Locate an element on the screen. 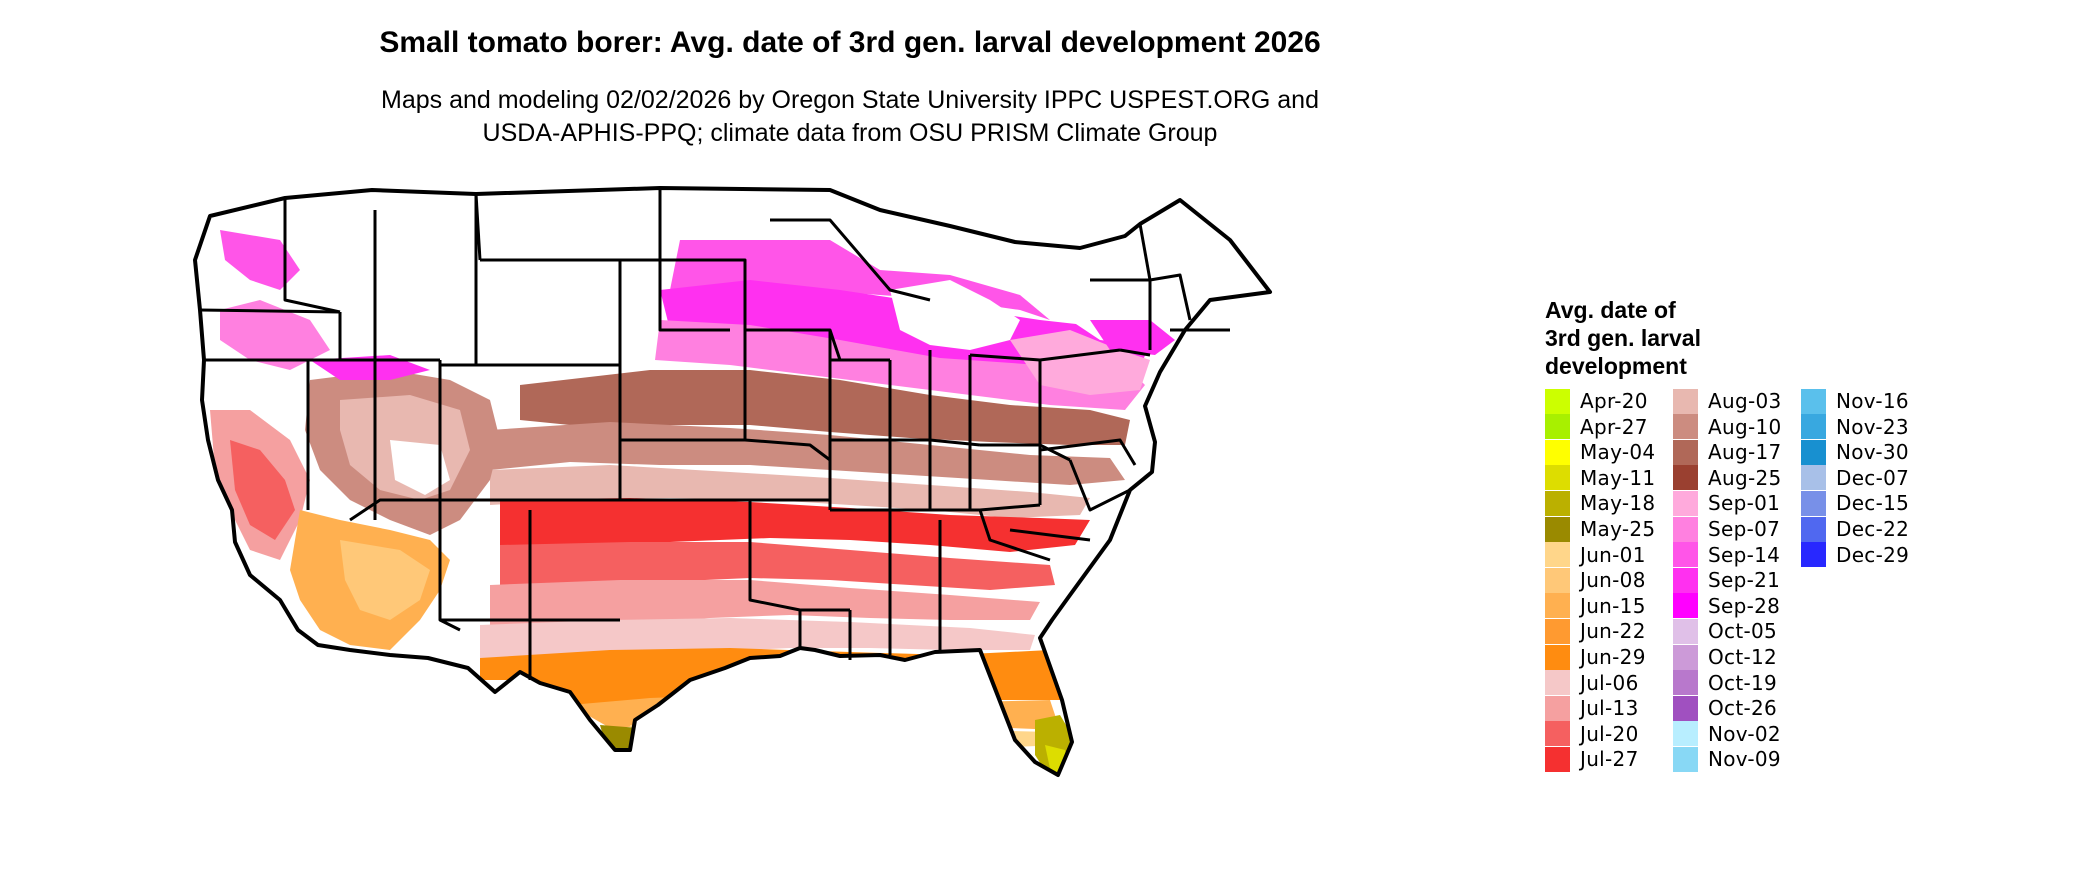 The height and width of the screenshot is (892, 2100). legend-label: Sep-07 is located at coordinates (1744, 529).